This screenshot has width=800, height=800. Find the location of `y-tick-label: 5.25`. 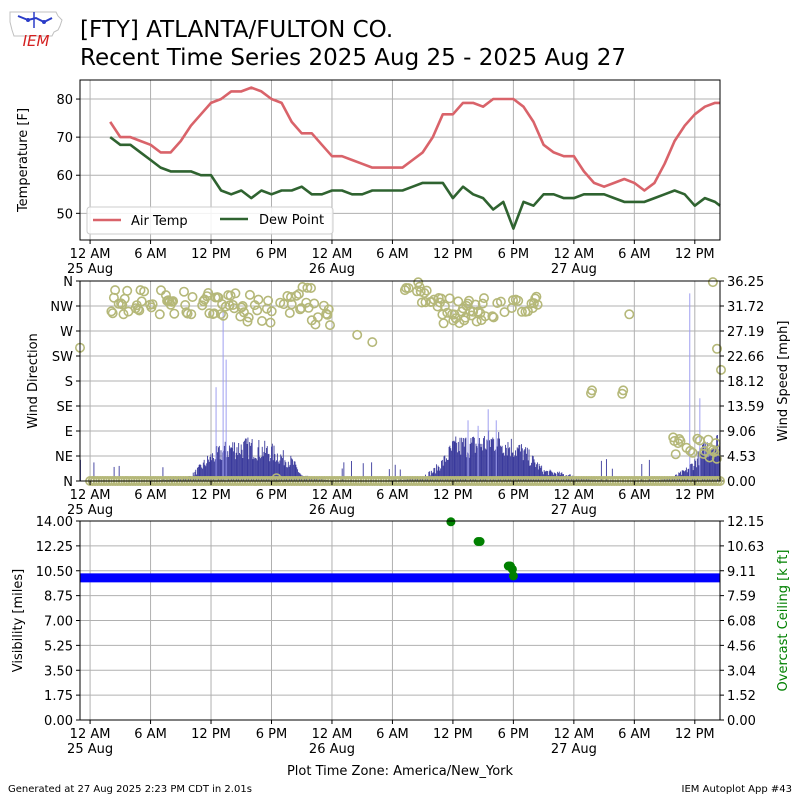

y-tick-label: 5.25 is located at coordinates (58, 646).